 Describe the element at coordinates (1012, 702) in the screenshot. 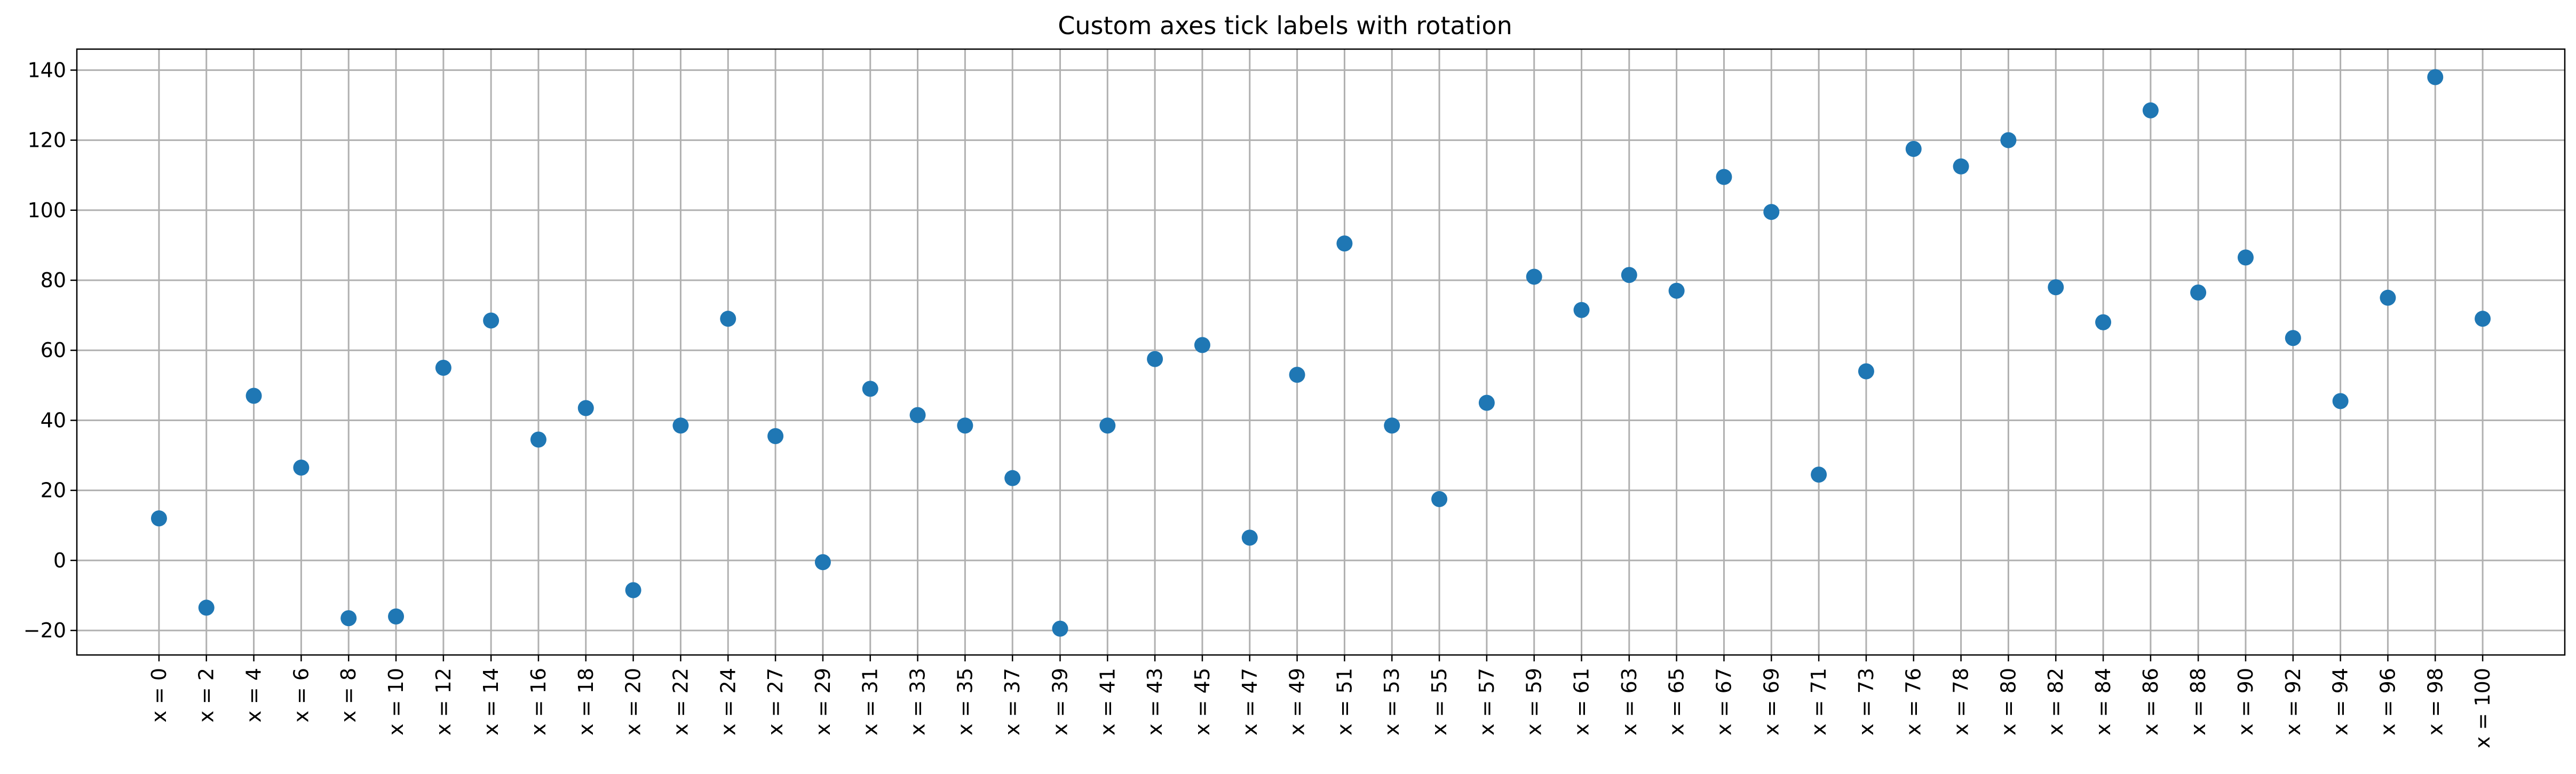

I see `x-tick-label: x = 37` at that location.